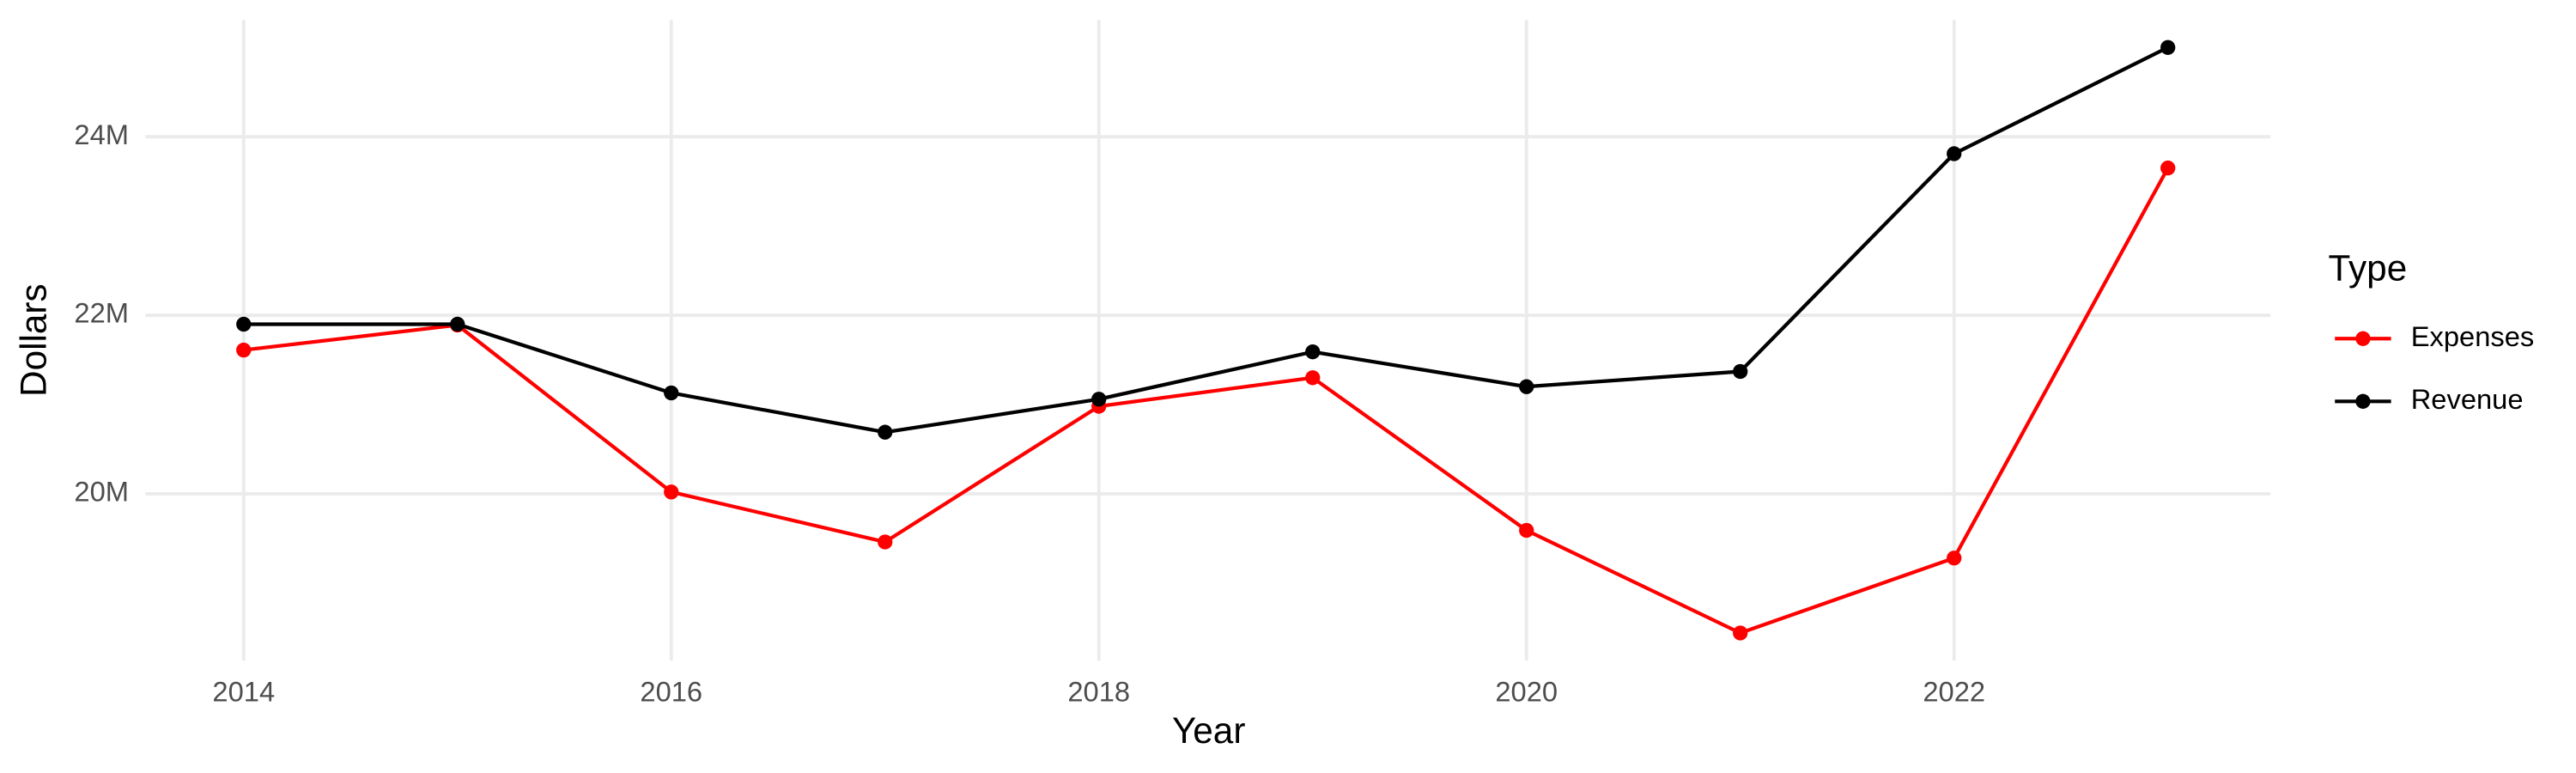 This screenshot has height=773, width=2576. Describe the element at coordinates (33, 340) in the screenshot. I see `y-axis-label: Dollars` at that location.